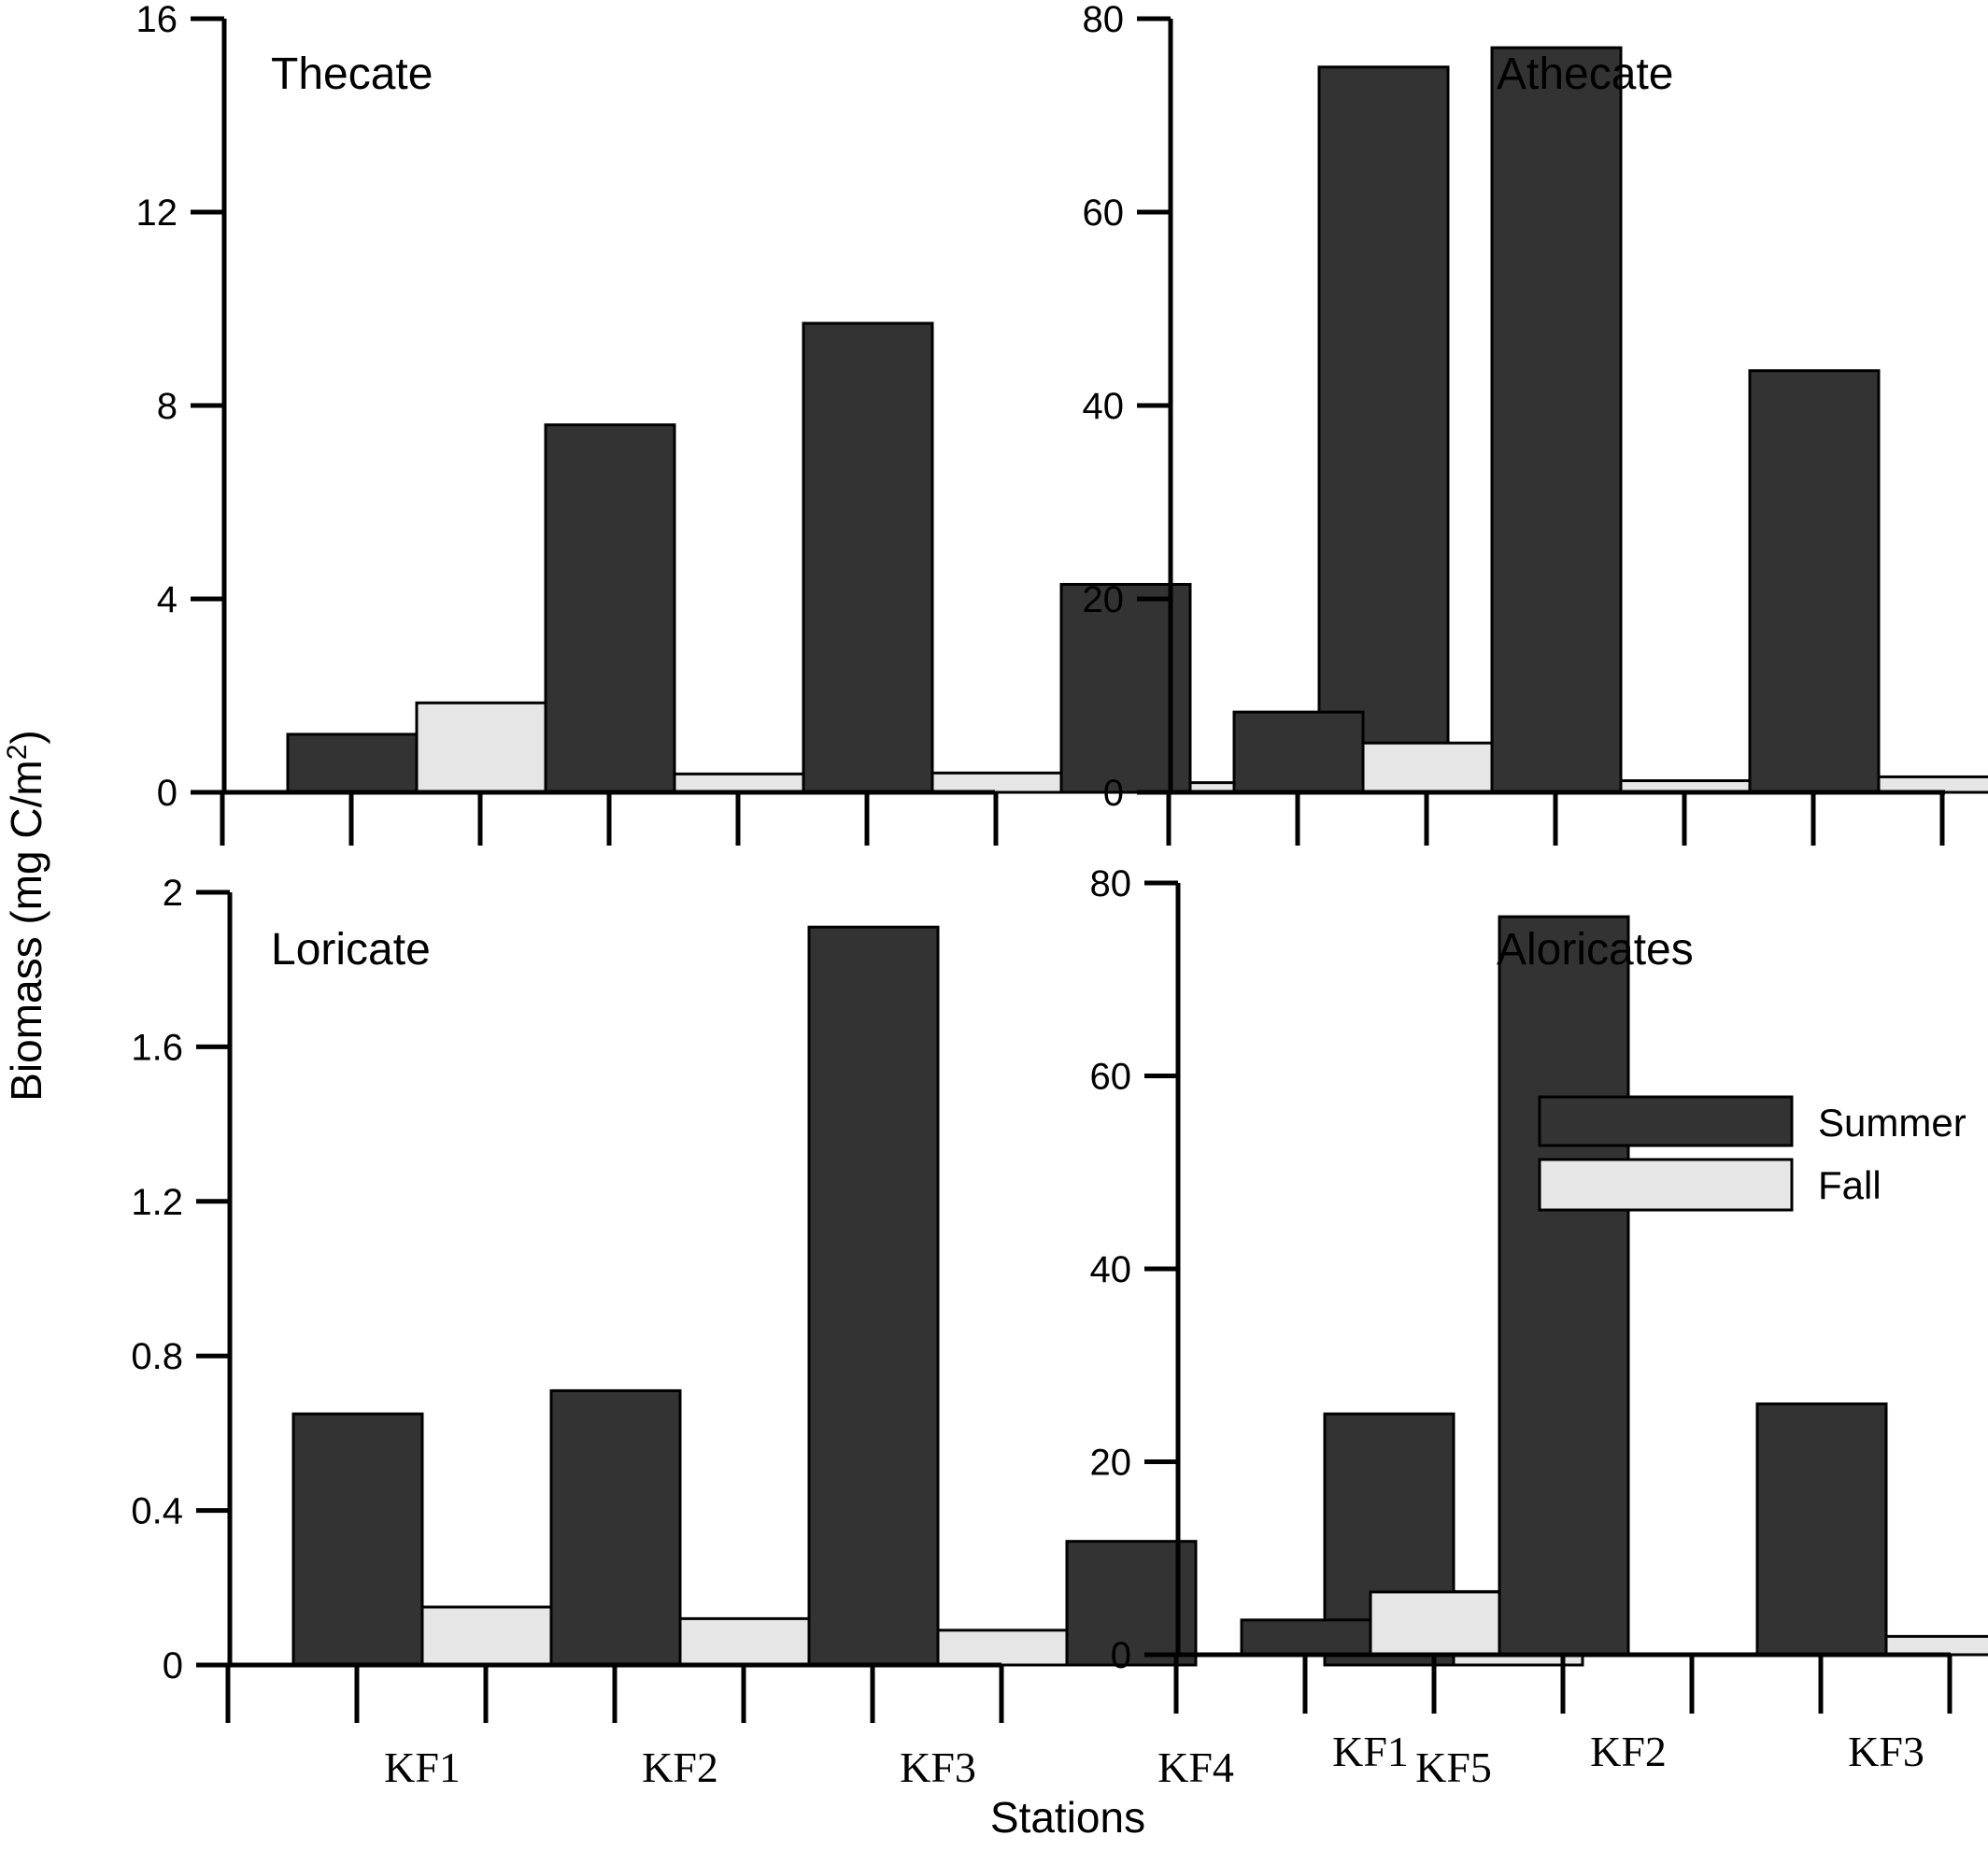  I want to click on x-category-label-kf4: KF4, so click(1195, 1767).